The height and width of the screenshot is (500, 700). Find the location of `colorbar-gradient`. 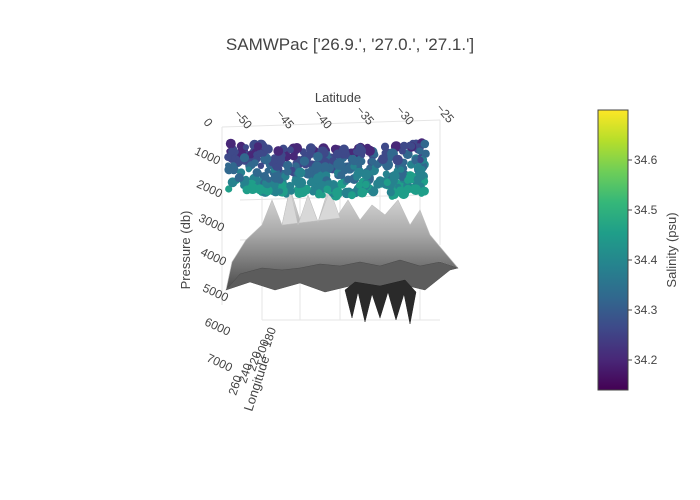

colorbar-gradient is located at coordinates (613, 250).